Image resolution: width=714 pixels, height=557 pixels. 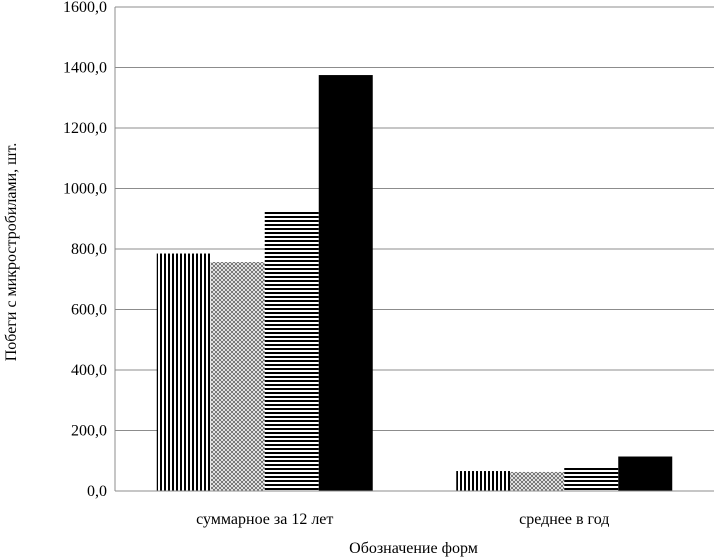 What do you see at coordinates (89, 431) in the screenshot?
I see `y-tick-label: 200,0` at bounding box center [89, 431].